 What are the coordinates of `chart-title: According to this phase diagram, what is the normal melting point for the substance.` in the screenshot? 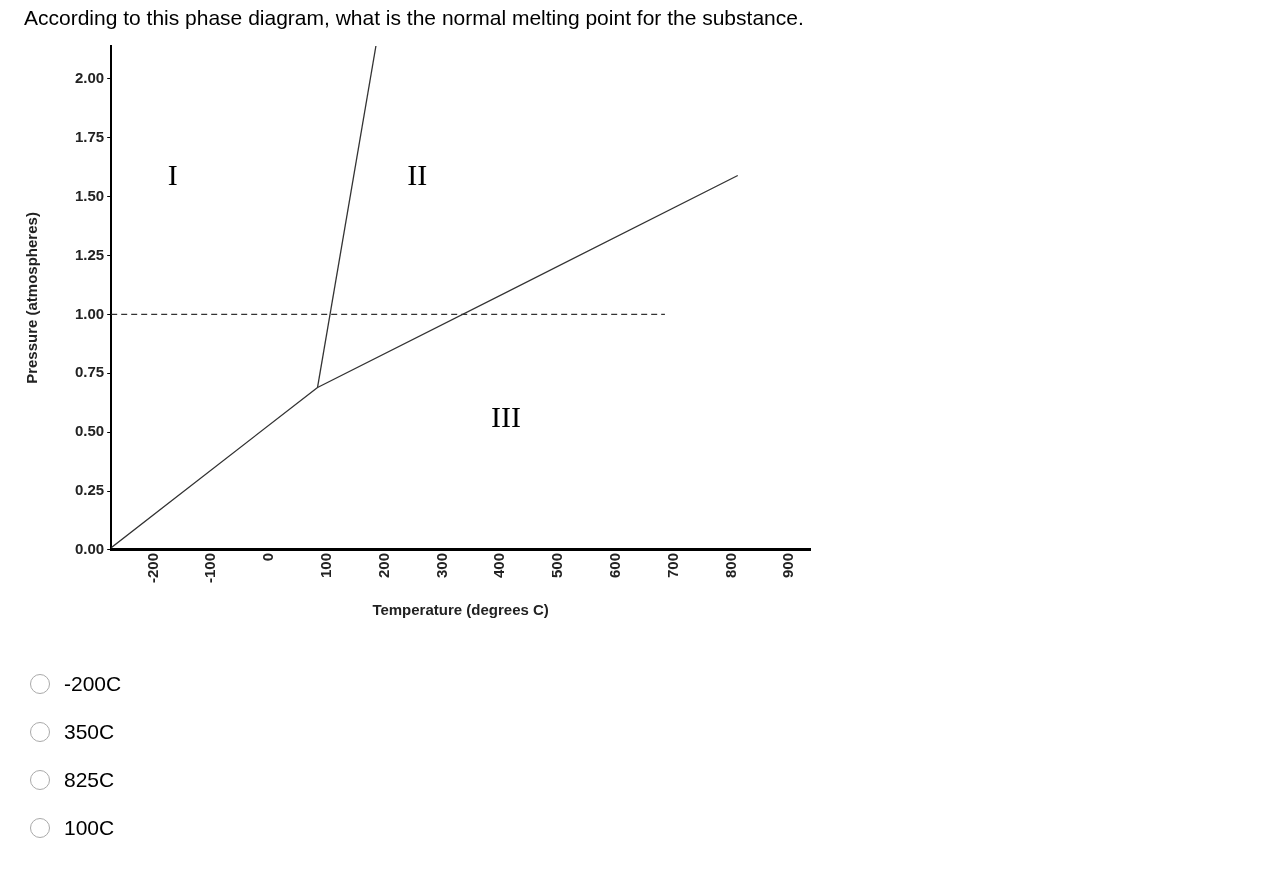 It's located at (414, 18).